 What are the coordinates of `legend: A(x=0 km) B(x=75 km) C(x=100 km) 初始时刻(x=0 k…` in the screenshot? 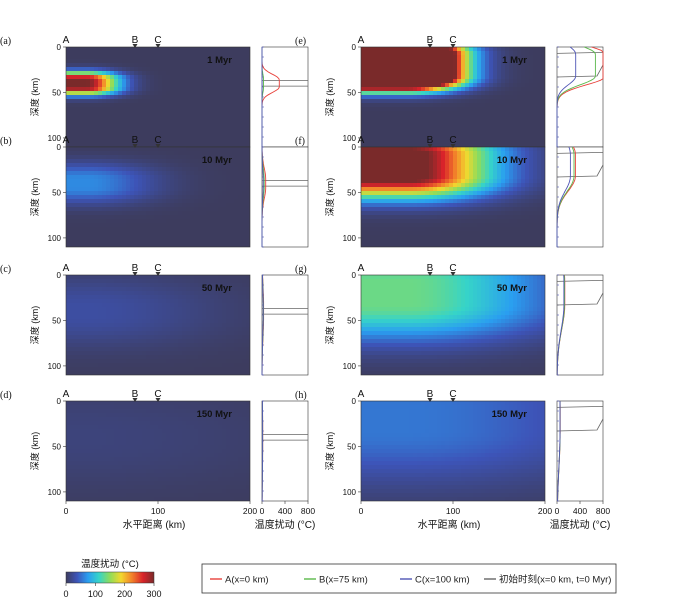 It's located at (409, 578).